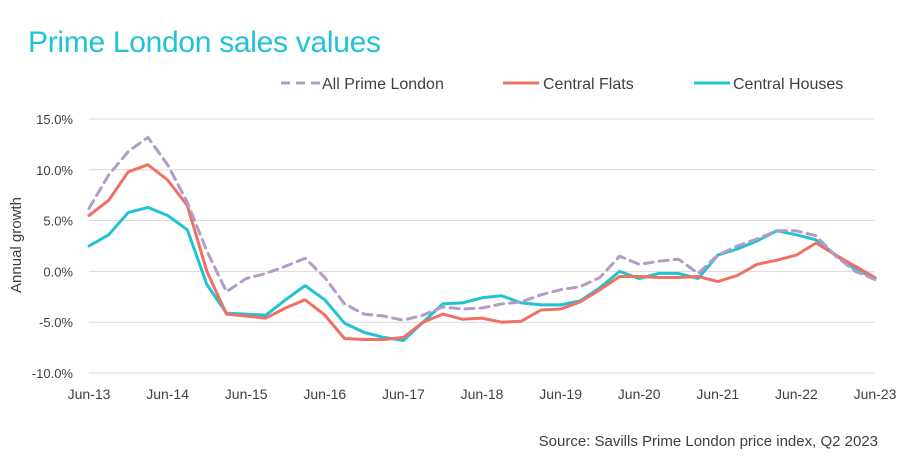 This screenshot has height=468, width=900. What do you see at coordinates (403, 394) in the screenshot?
I see `x-tick-label: Jun-17` at bounding box center [403, 394].